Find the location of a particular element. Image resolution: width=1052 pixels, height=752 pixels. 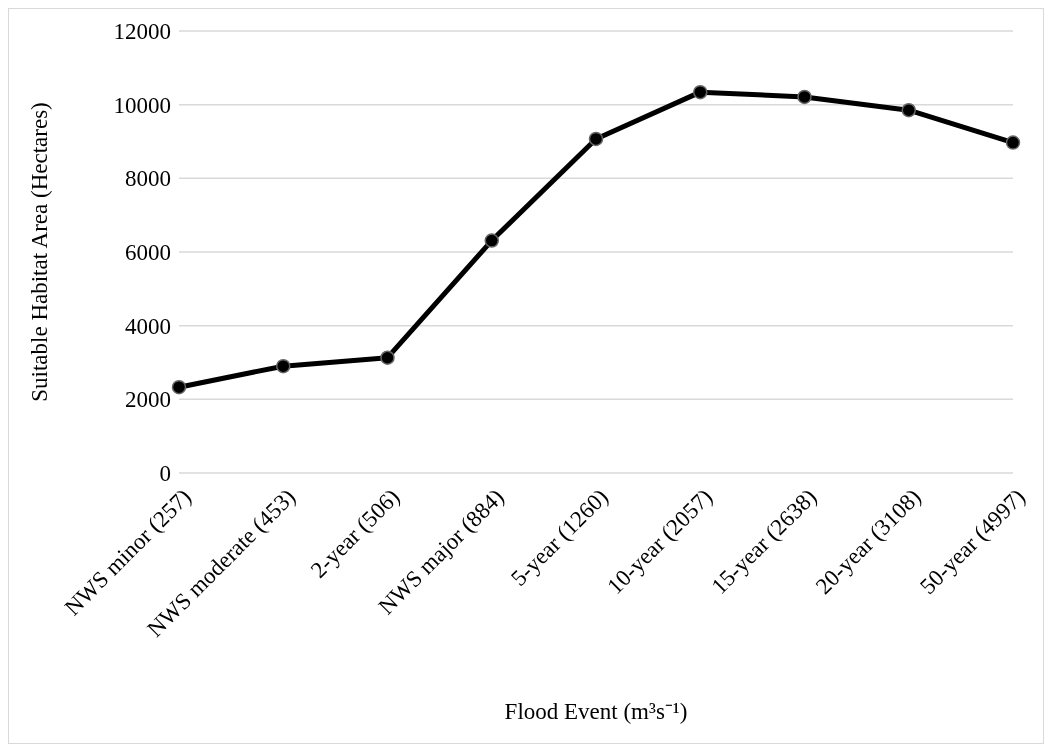

y-tick-label: 12000 is located at coordinates (142, 32).